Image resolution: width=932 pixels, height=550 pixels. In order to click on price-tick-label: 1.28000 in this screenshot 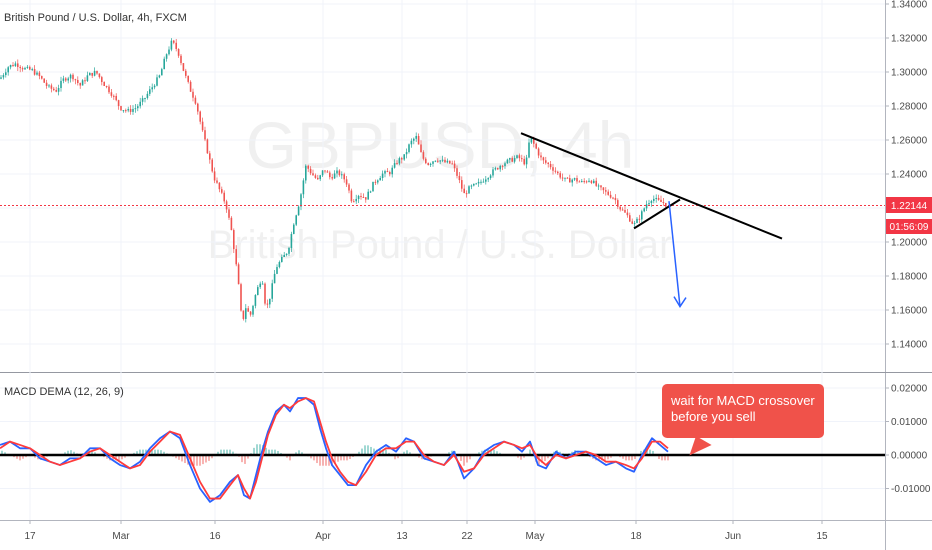, I will do `click(909, 107)`.